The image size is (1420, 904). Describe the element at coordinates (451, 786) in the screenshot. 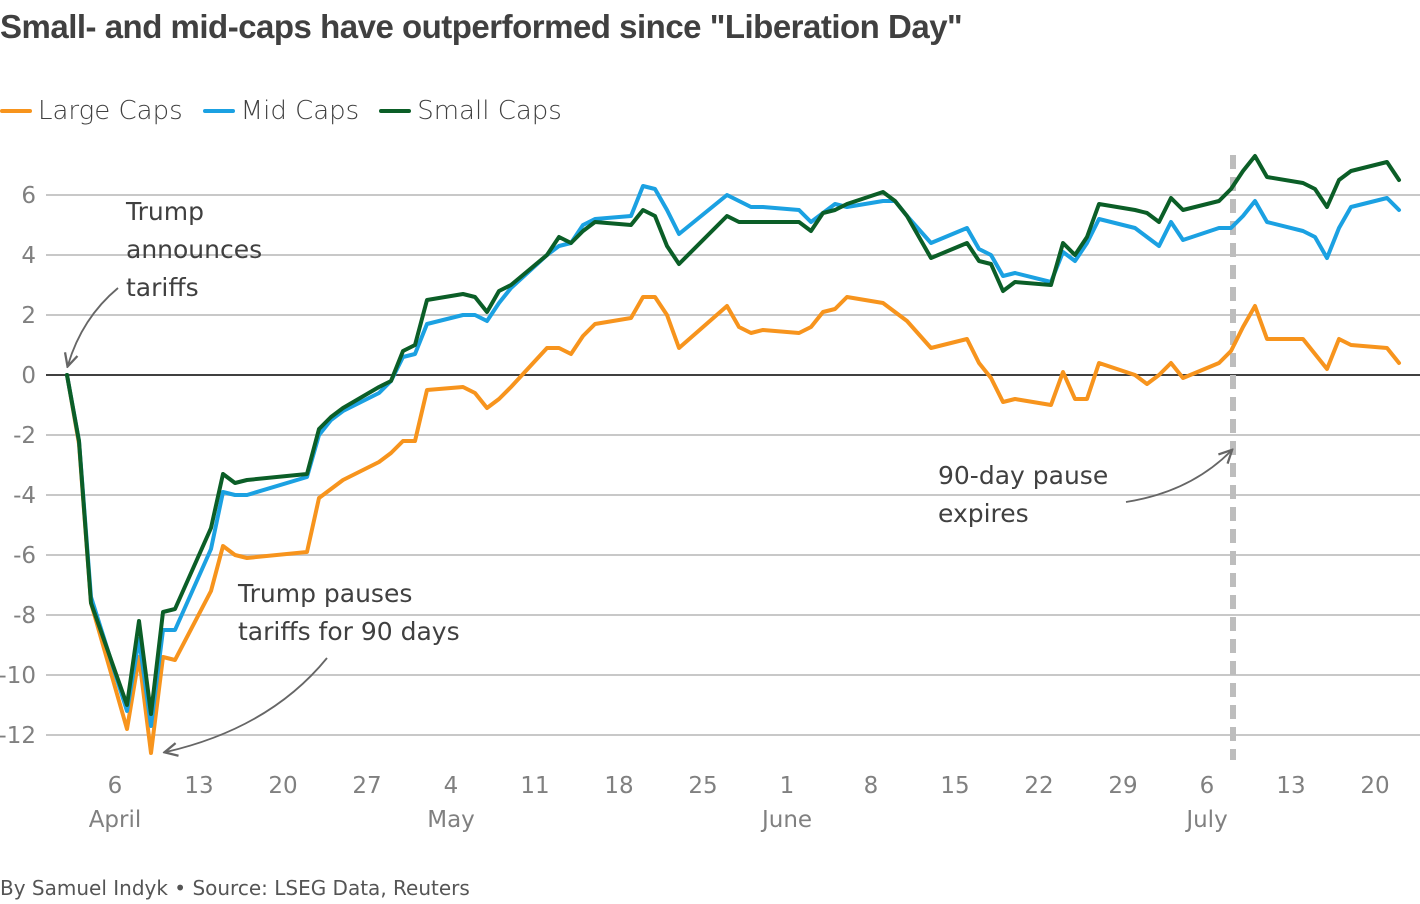

I see `x-tick-label: 4` at that location.